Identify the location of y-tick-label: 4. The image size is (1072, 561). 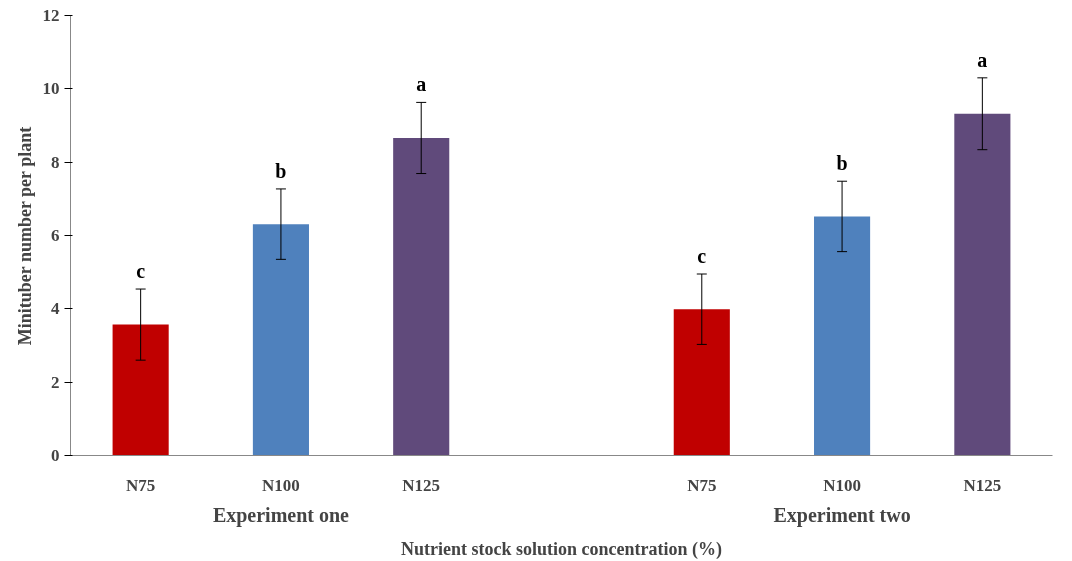
(55, 309).